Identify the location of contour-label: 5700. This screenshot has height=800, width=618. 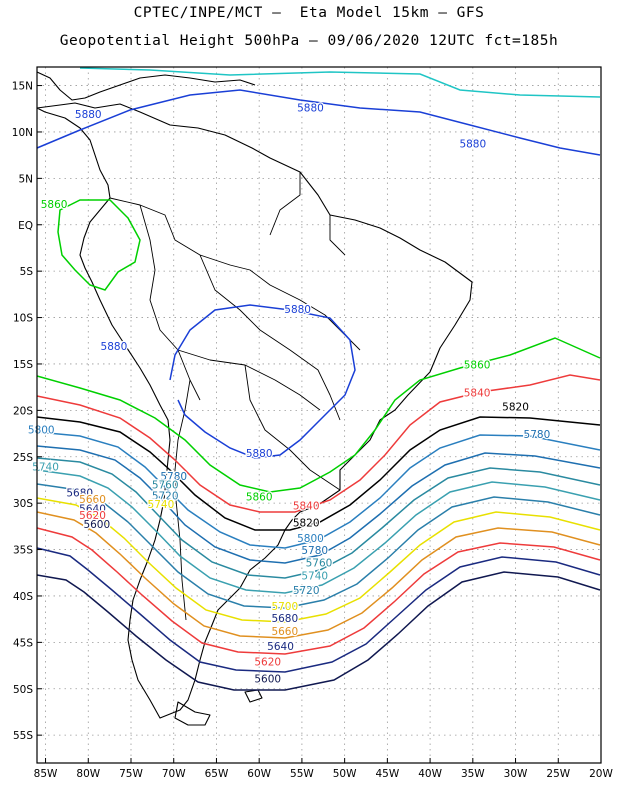
(284, 607).